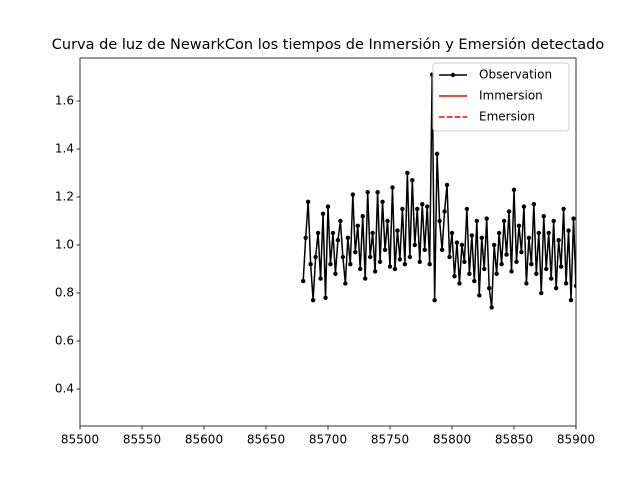 This screenshot has width=640, height=480. What do you see at coordinates (80, 440) in the screenshot?
I see `x-tick-label: 85500` at bounding box center [80, 440].